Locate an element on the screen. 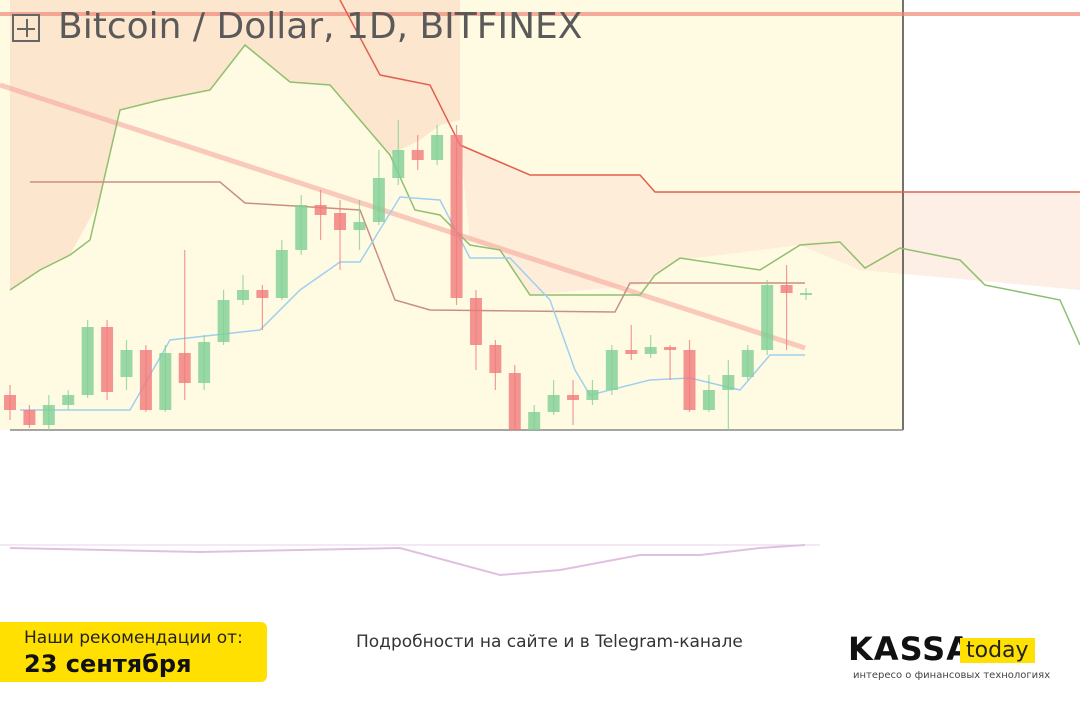 The image size is (1080, 720). chart-icon is located at coordinates (26, 28).